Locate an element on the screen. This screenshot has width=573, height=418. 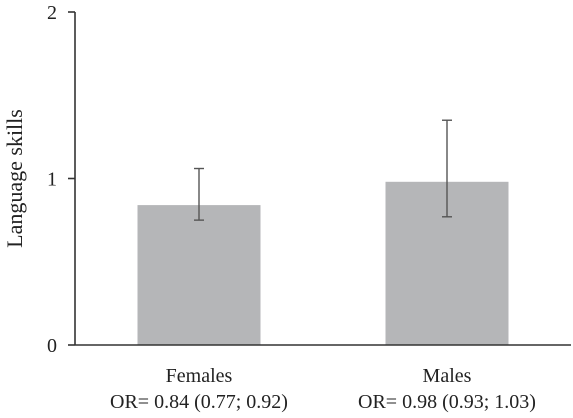
y-axis-title: Language skills is located at coordinates (14, 178).